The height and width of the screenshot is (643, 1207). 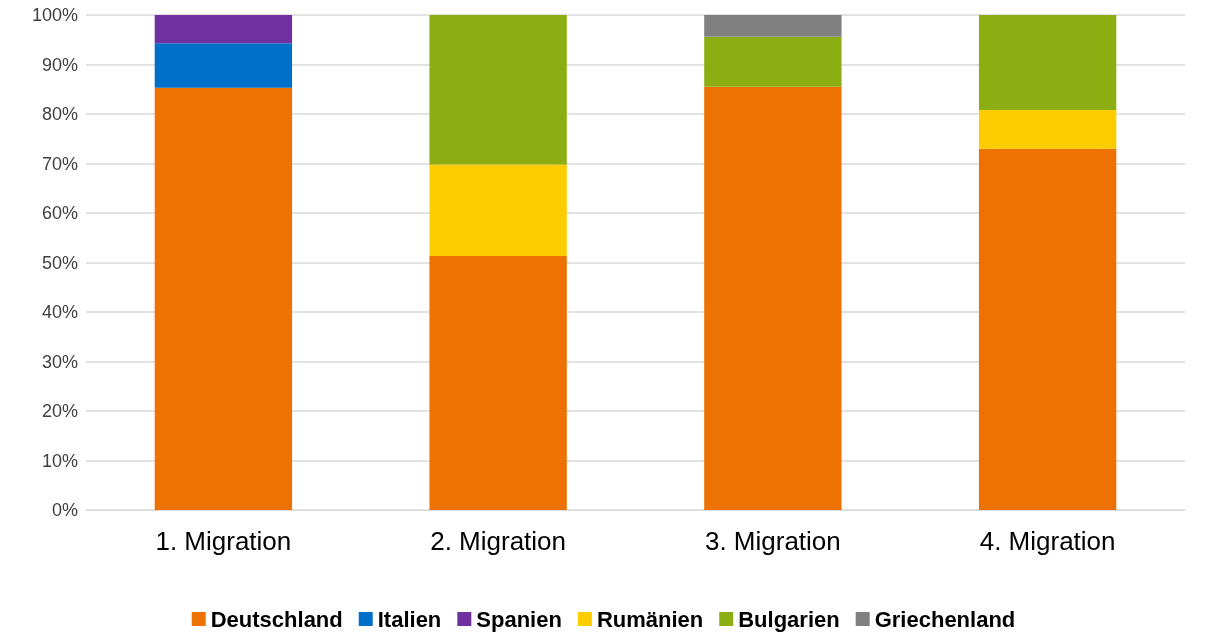 What do you see at coordinates (1047, 541) in the screenshot?
I see `x-tick-label: 4. Migration` at bounding box center [1047, 541].